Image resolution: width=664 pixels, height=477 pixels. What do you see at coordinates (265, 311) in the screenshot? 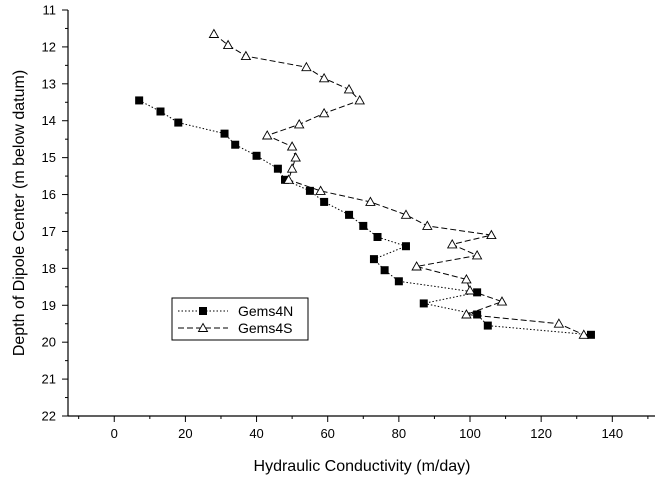
I see `legend-label-gems4n: Gems4N` at bounding box center [265, 311].